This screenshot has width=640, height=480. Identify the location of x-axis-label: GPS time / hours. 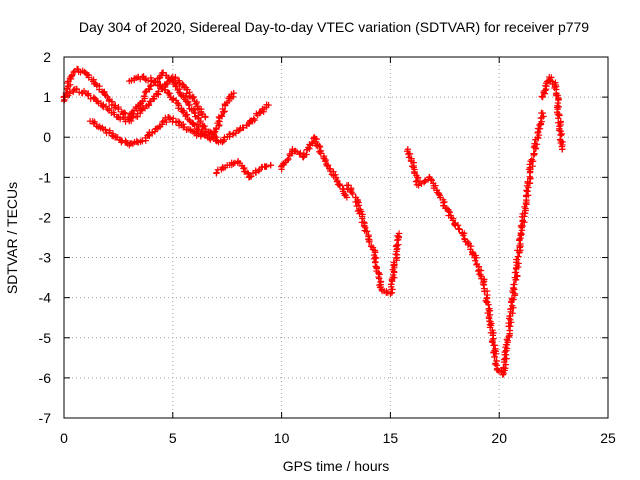
(336, 466).